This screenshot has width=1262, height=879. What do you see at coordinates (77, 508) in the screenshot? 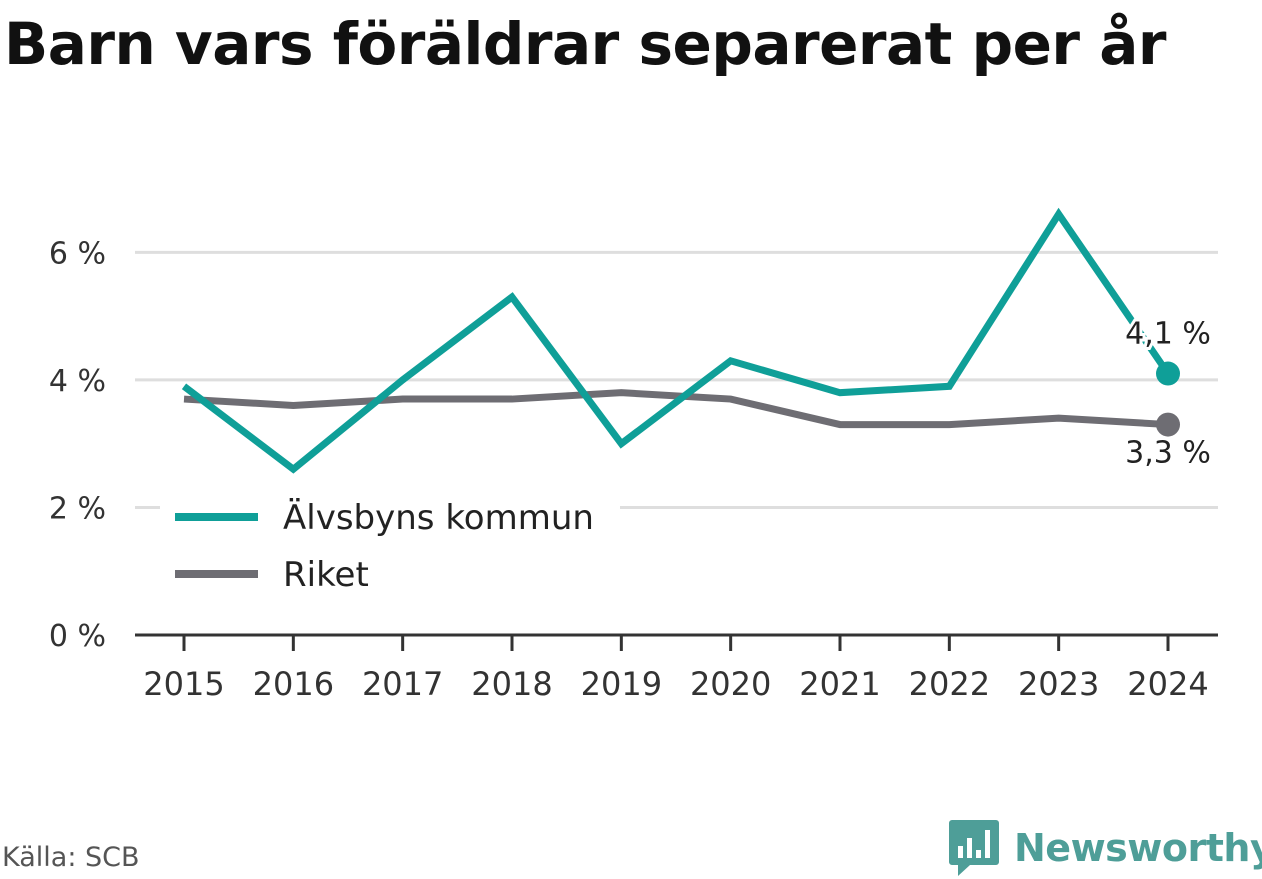
I see `y-tick-label: 2 %` at bounding box center [77, 508].